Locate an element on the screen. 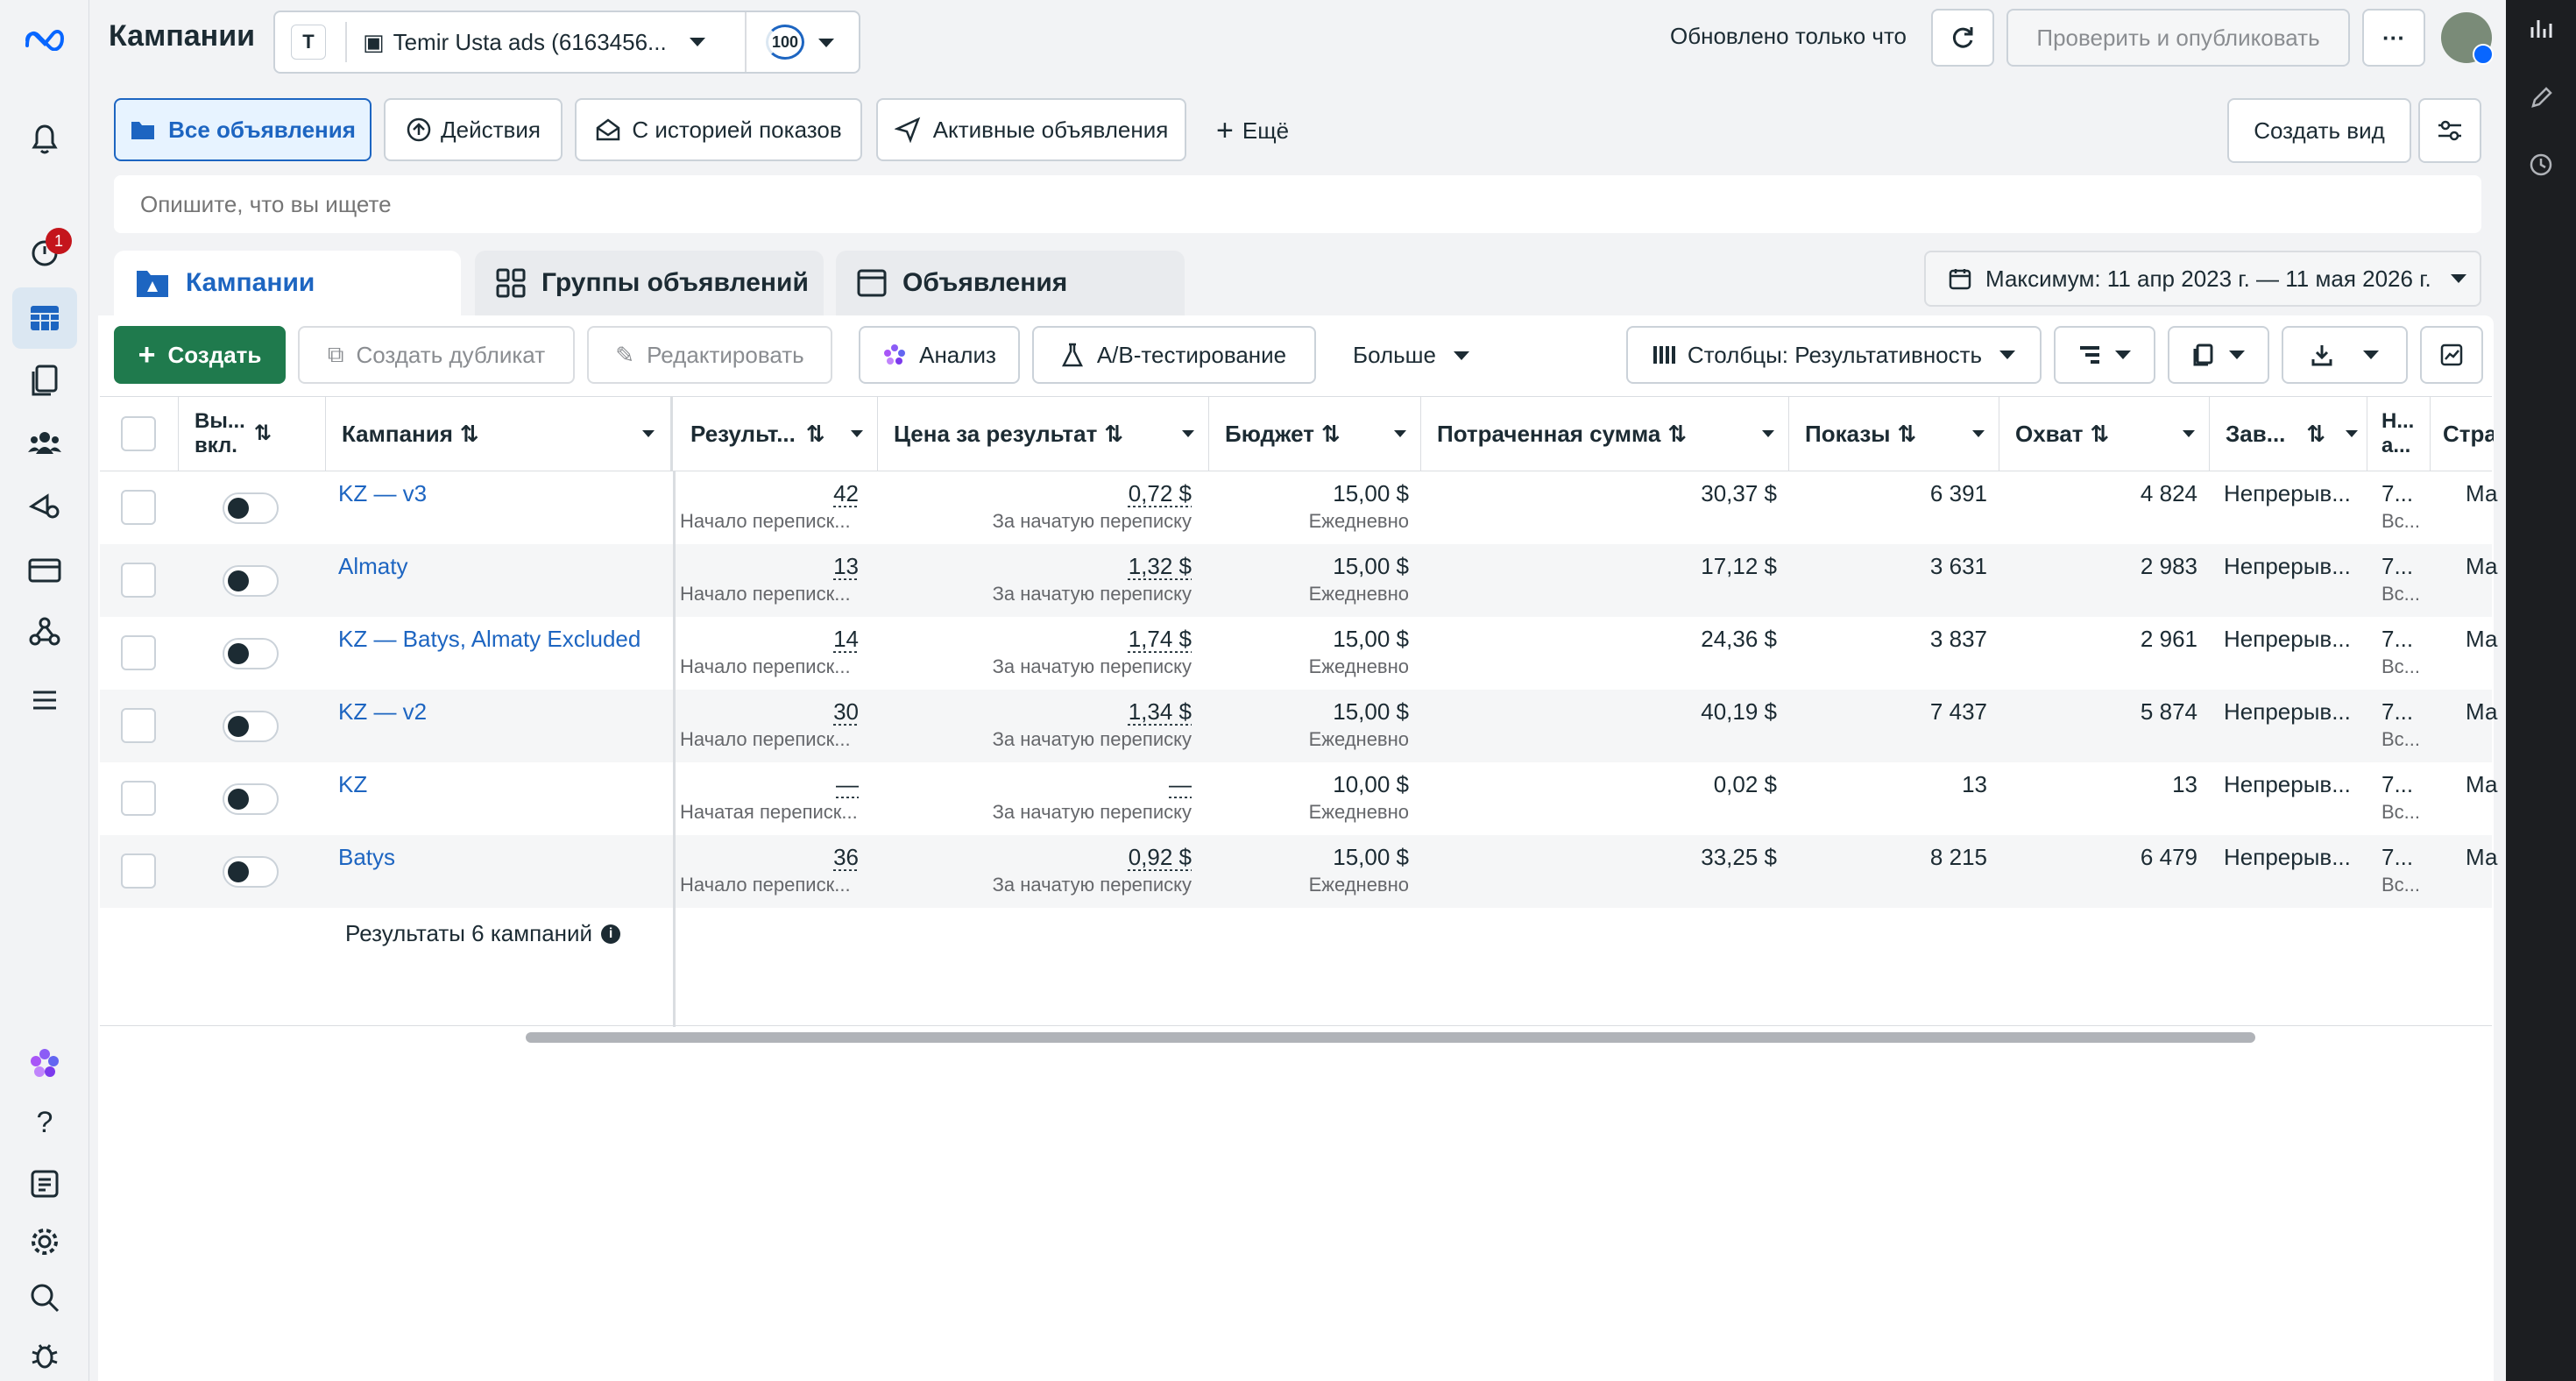 The width and height of the screenshot is (2576, 1381). analysis-button: Анализ is located at coordinates (939, 355).